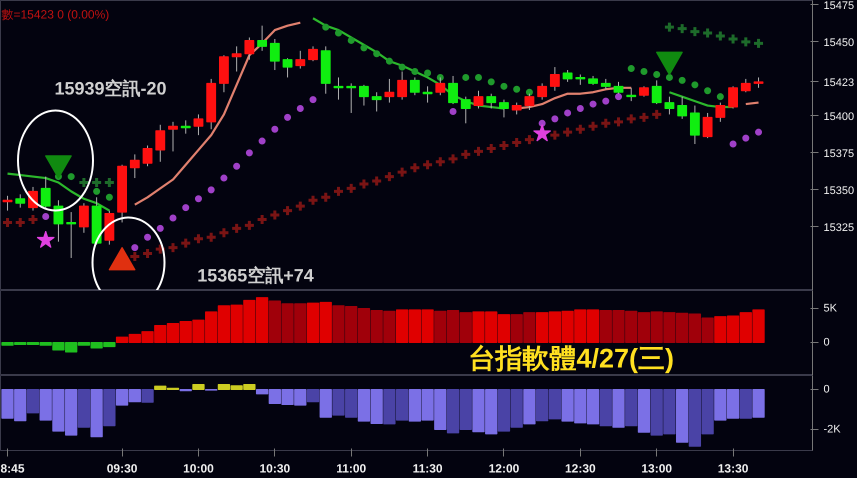 This screenshot has width=860, height=483. I want to click on x-tick-label: 10:30, so click(275, 469).